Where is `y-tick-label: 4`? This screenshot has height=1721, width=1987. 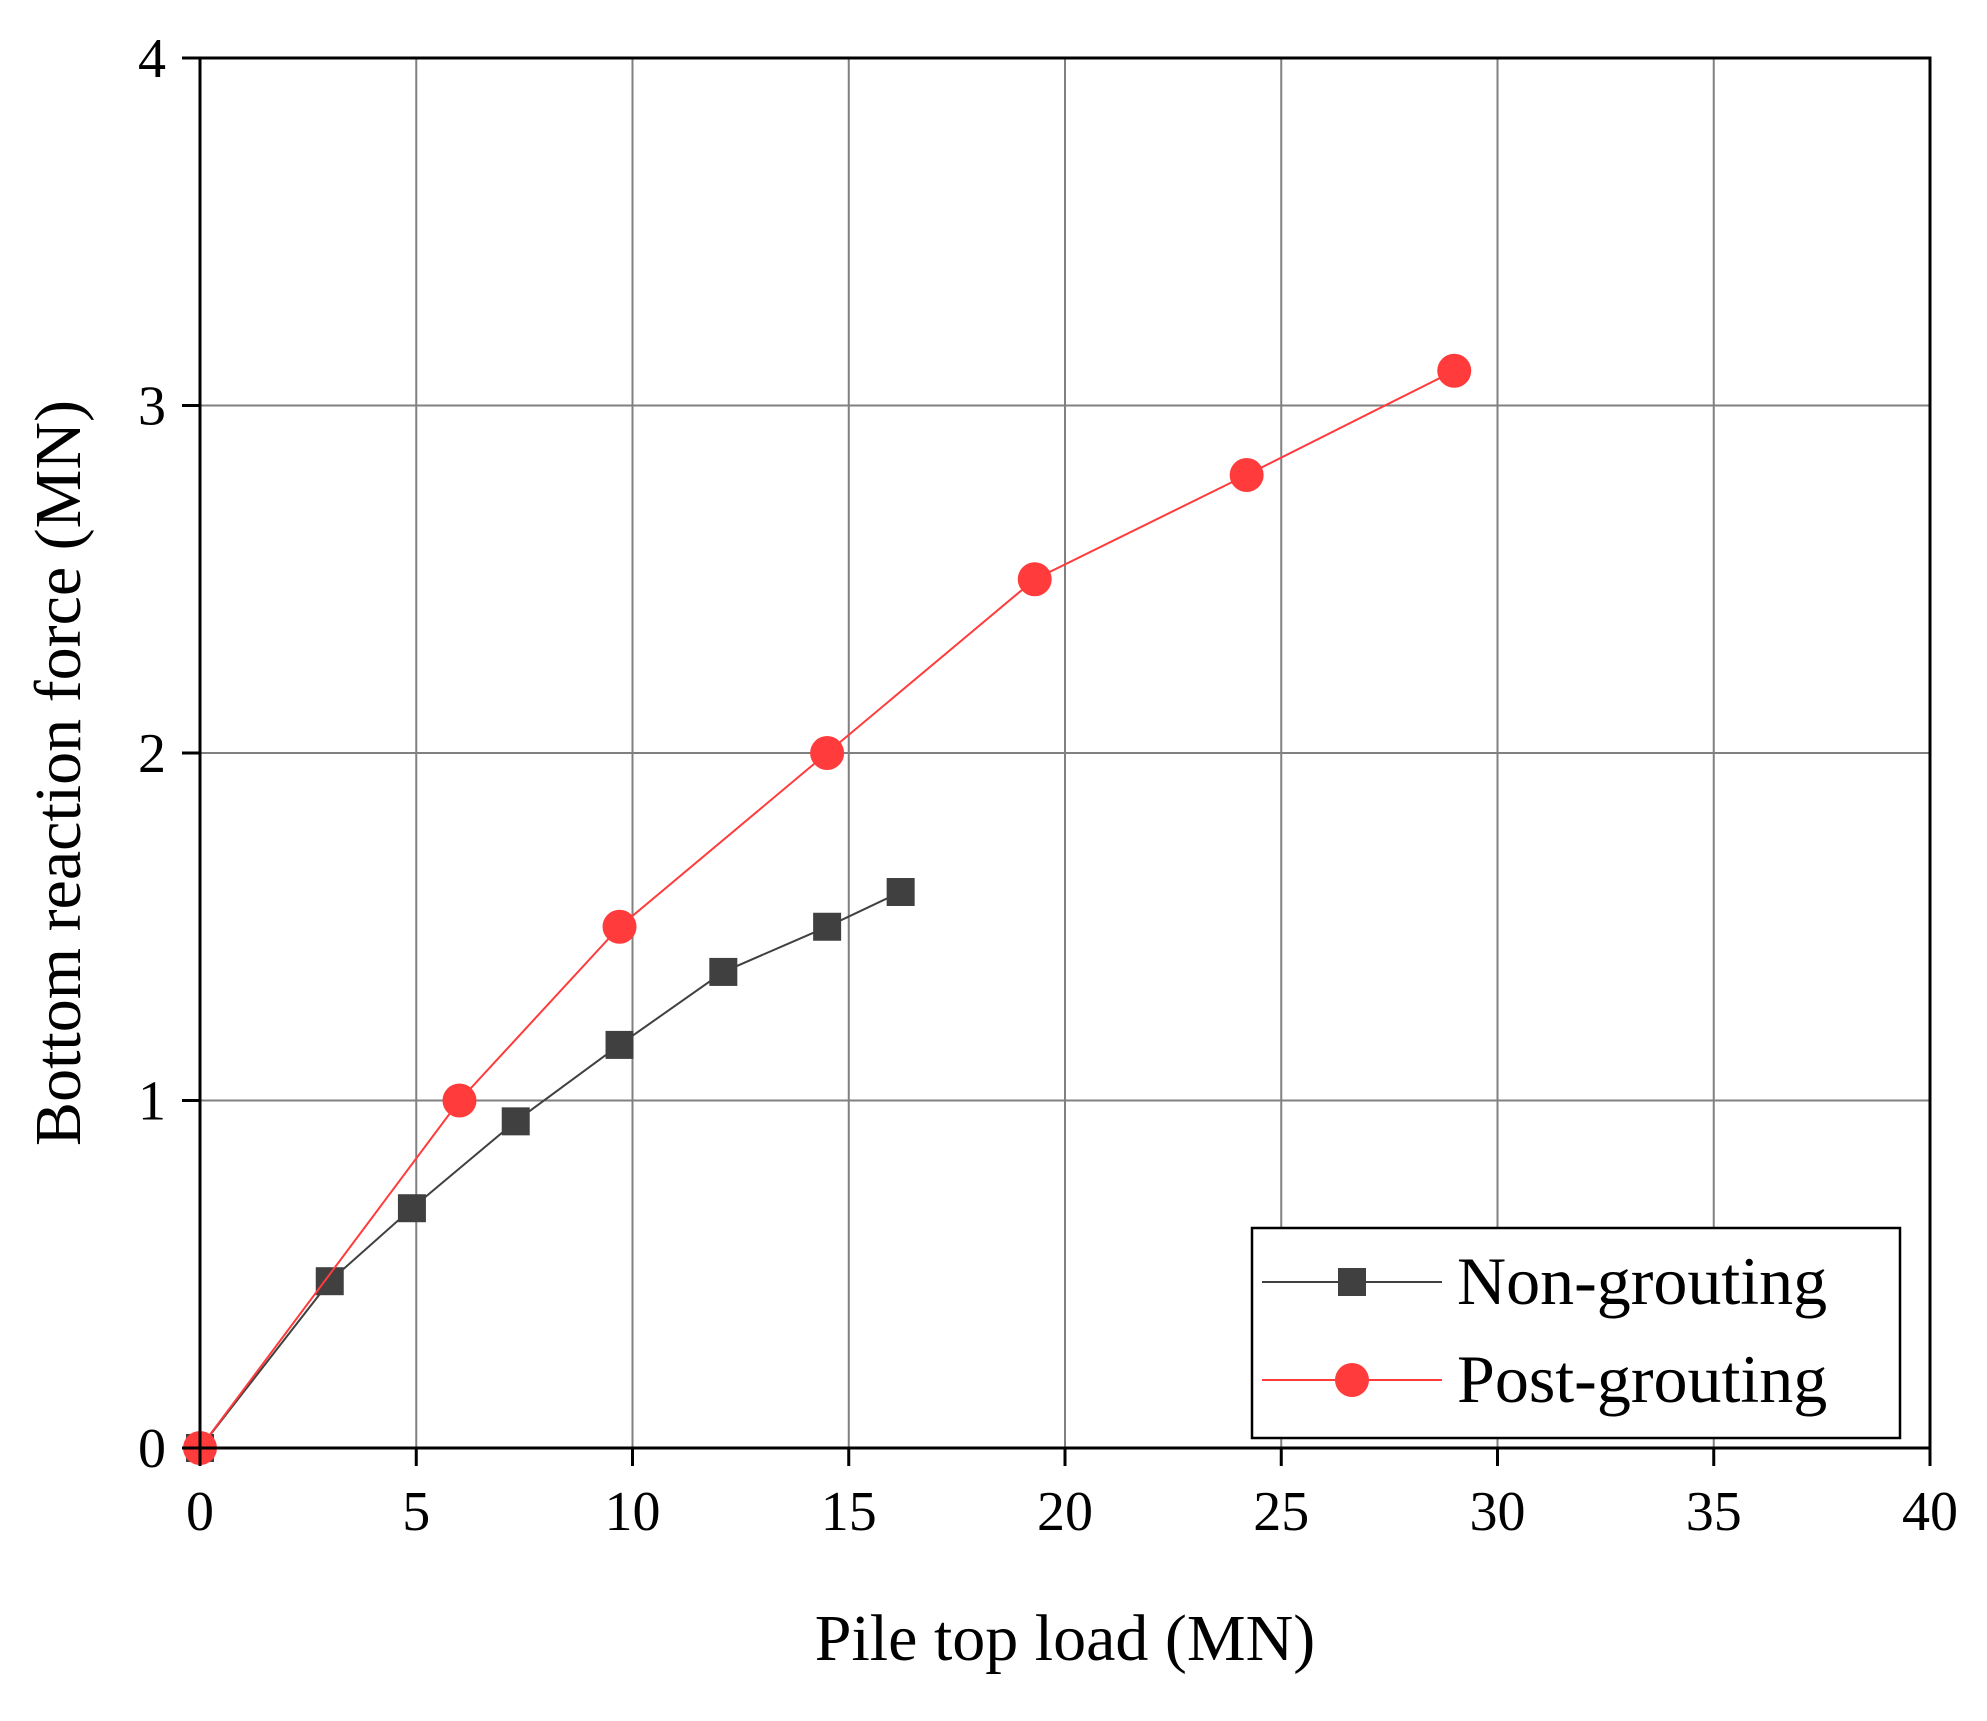 y-tick-label: 4 is located at coordinates (152, 59).